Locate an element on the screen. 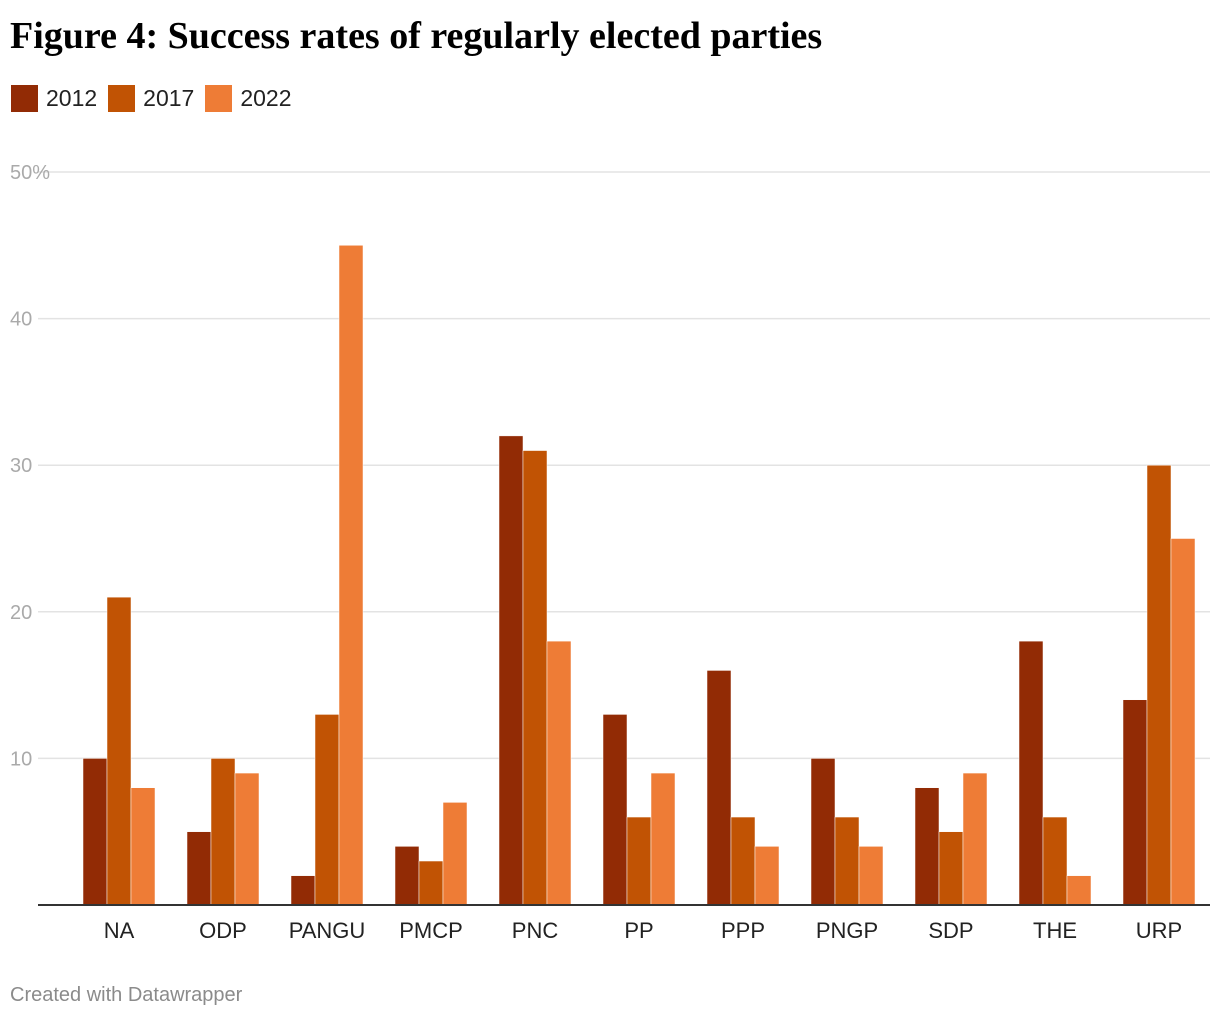  x-category-label: PP is located at coordinates (638, 930).